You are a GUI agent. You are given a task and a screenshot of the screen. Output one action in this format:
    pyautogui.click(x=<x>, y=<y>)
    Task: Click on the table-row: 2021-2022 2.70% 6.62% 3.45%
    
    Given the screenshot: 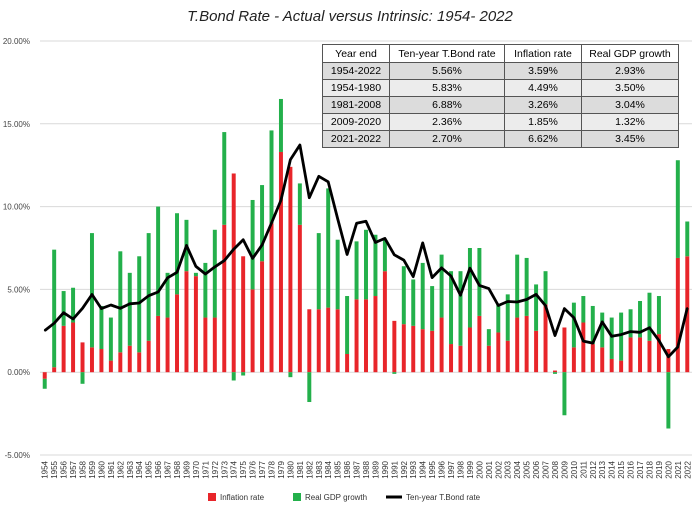 What is the action you would take?
    pyautogui.click(x=500, y=139)
    